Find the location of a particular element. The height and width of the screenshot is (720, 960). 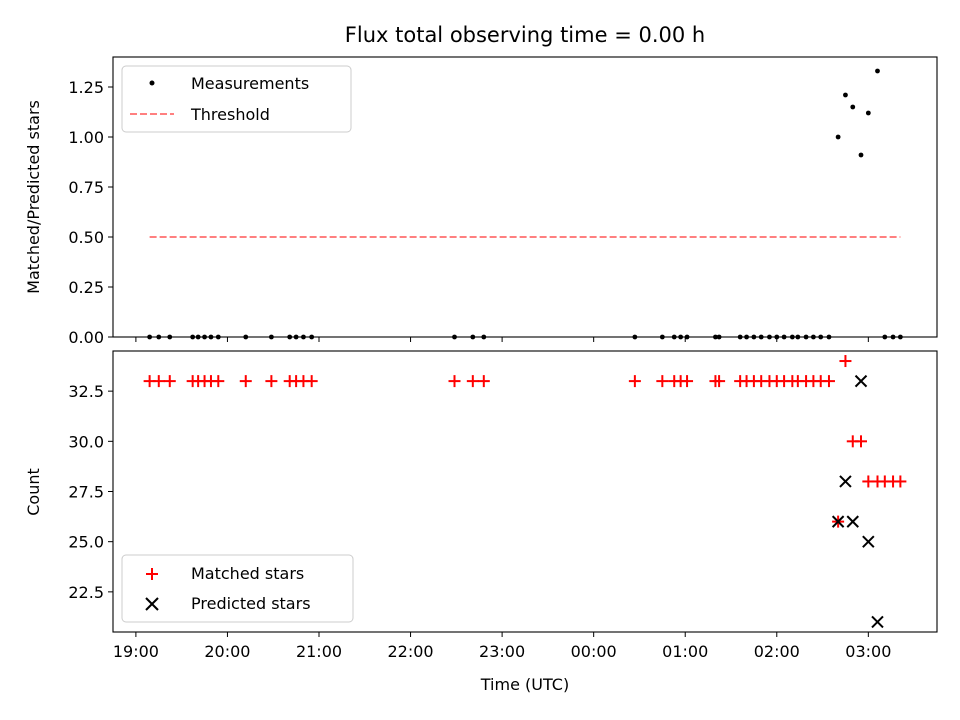

legend-matched-label: Matched stars is located at coordinates (247, 573).